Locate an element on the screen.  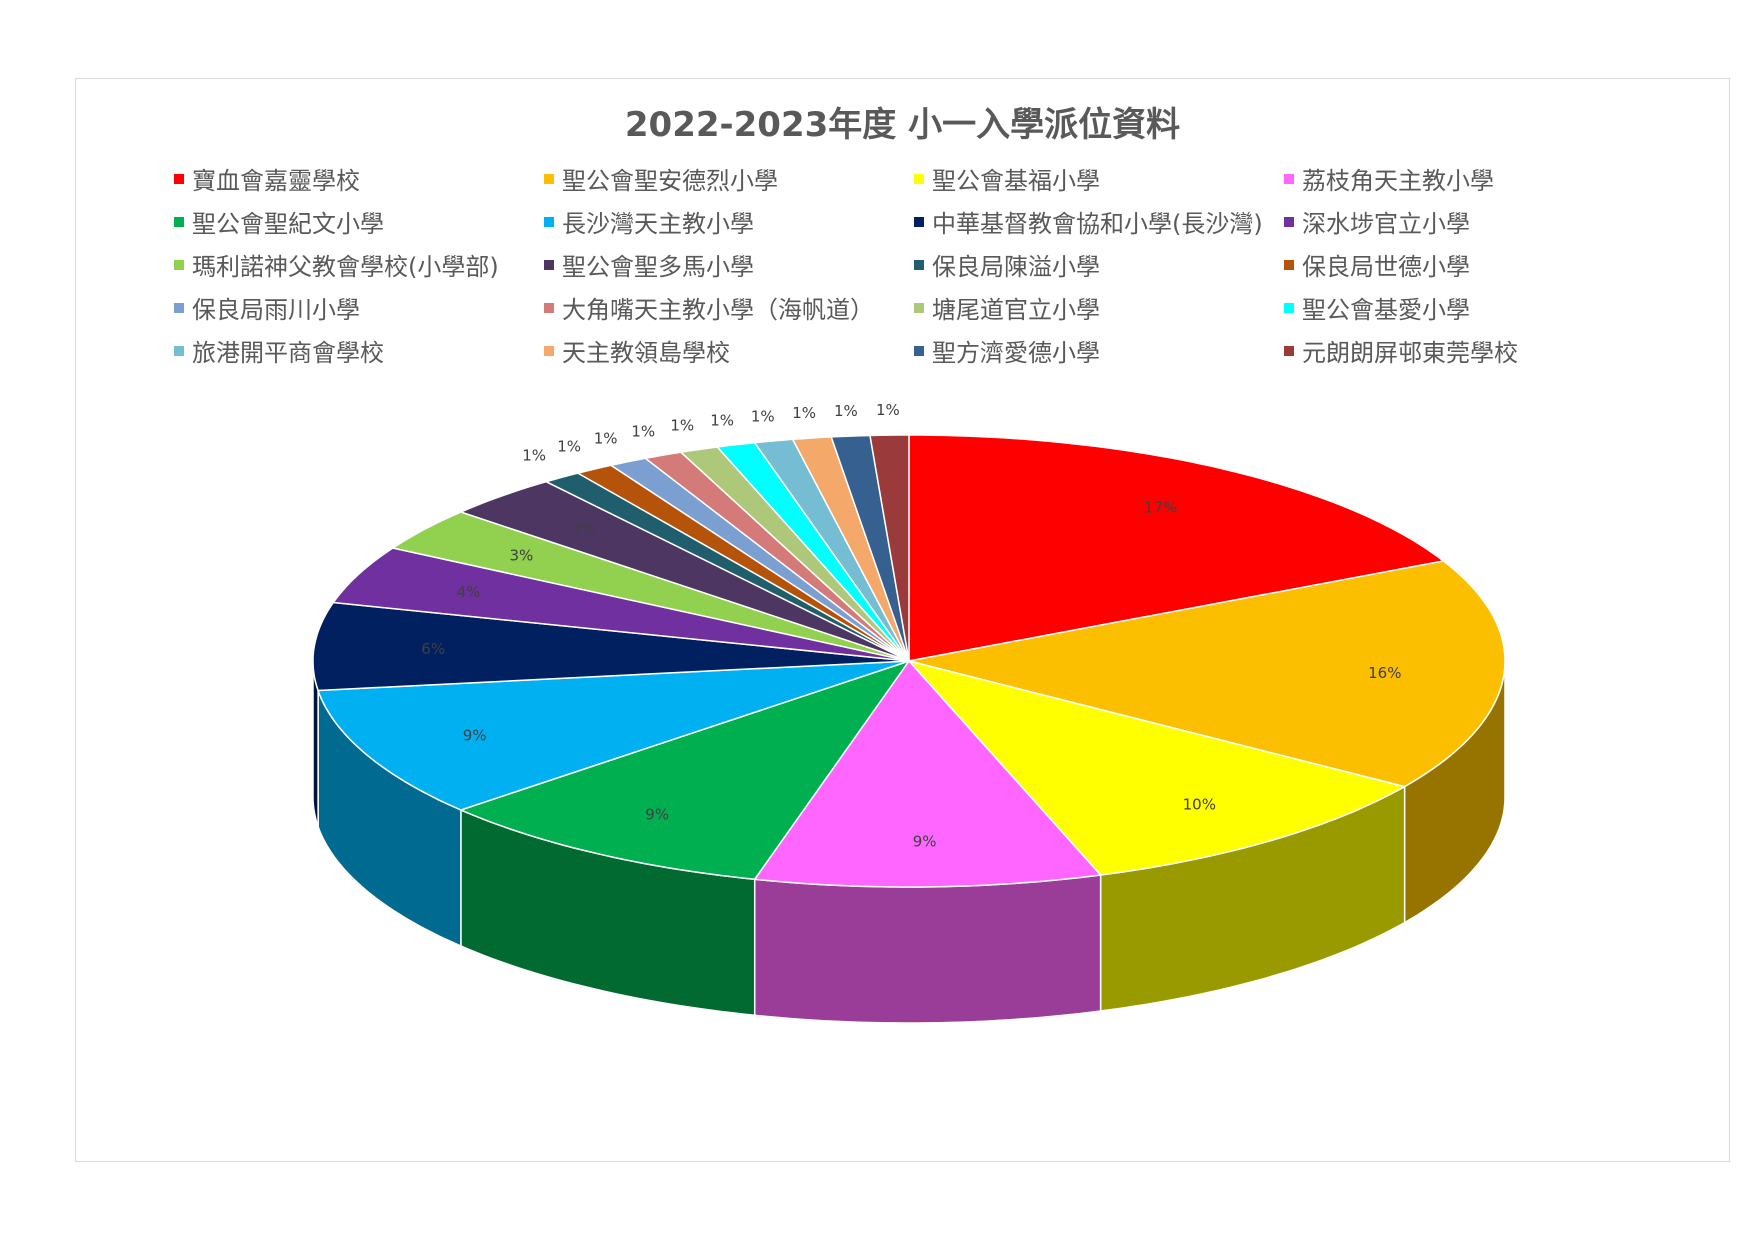
legend-item: 聖方濟愛德小學 is located at coordinates (1099, 350).